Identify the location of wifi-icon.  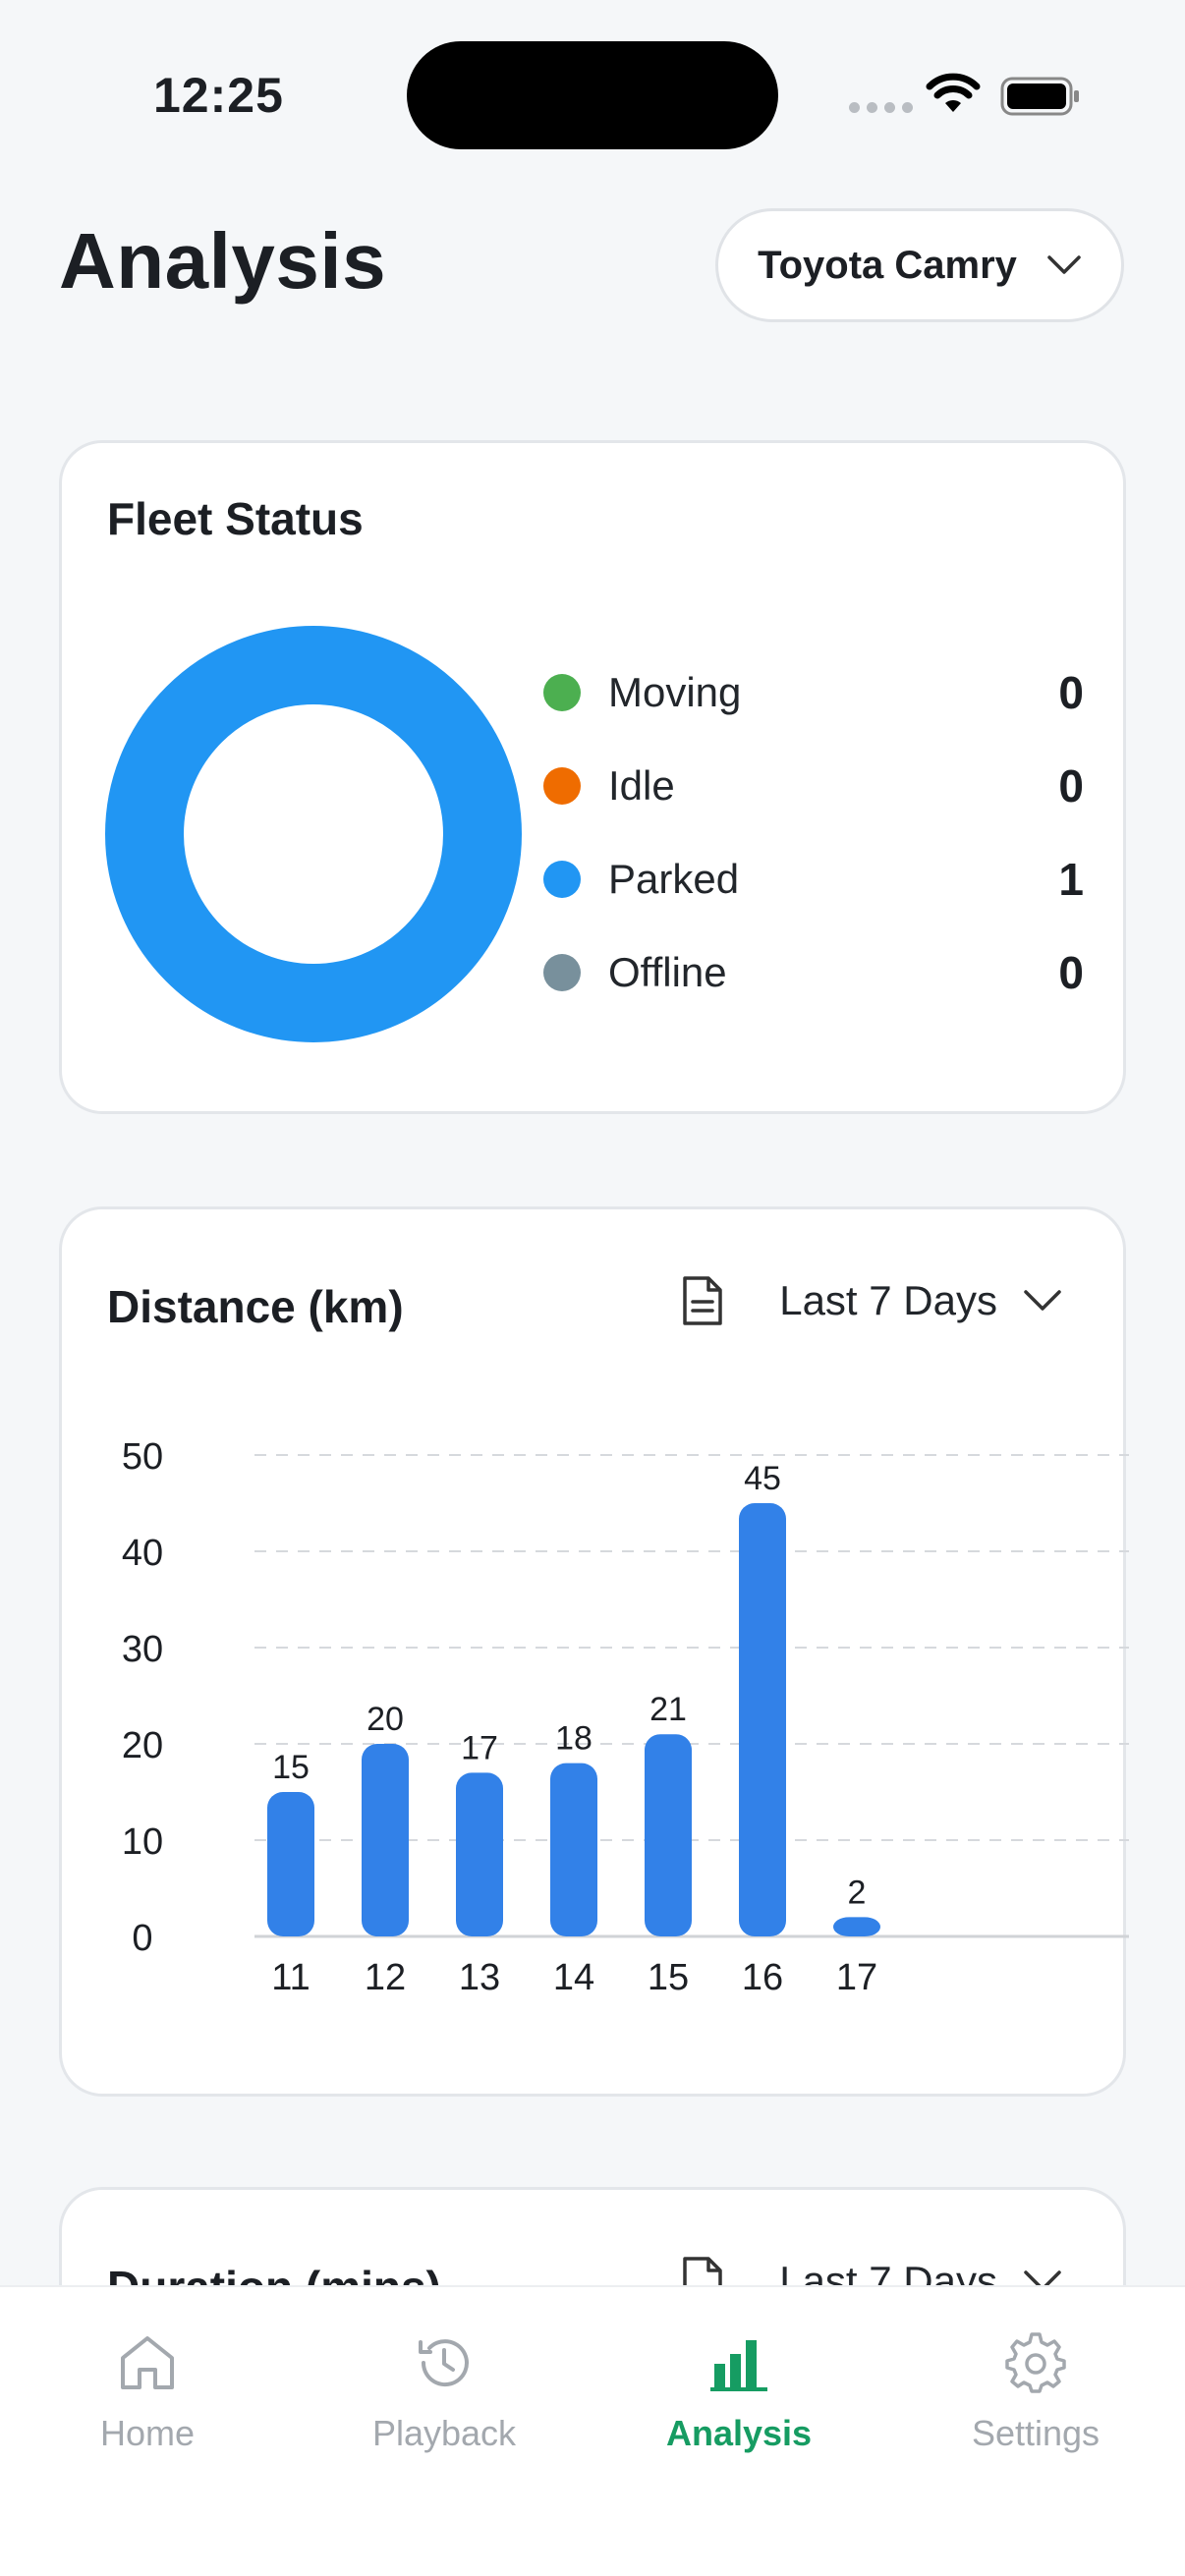
(954, 92).